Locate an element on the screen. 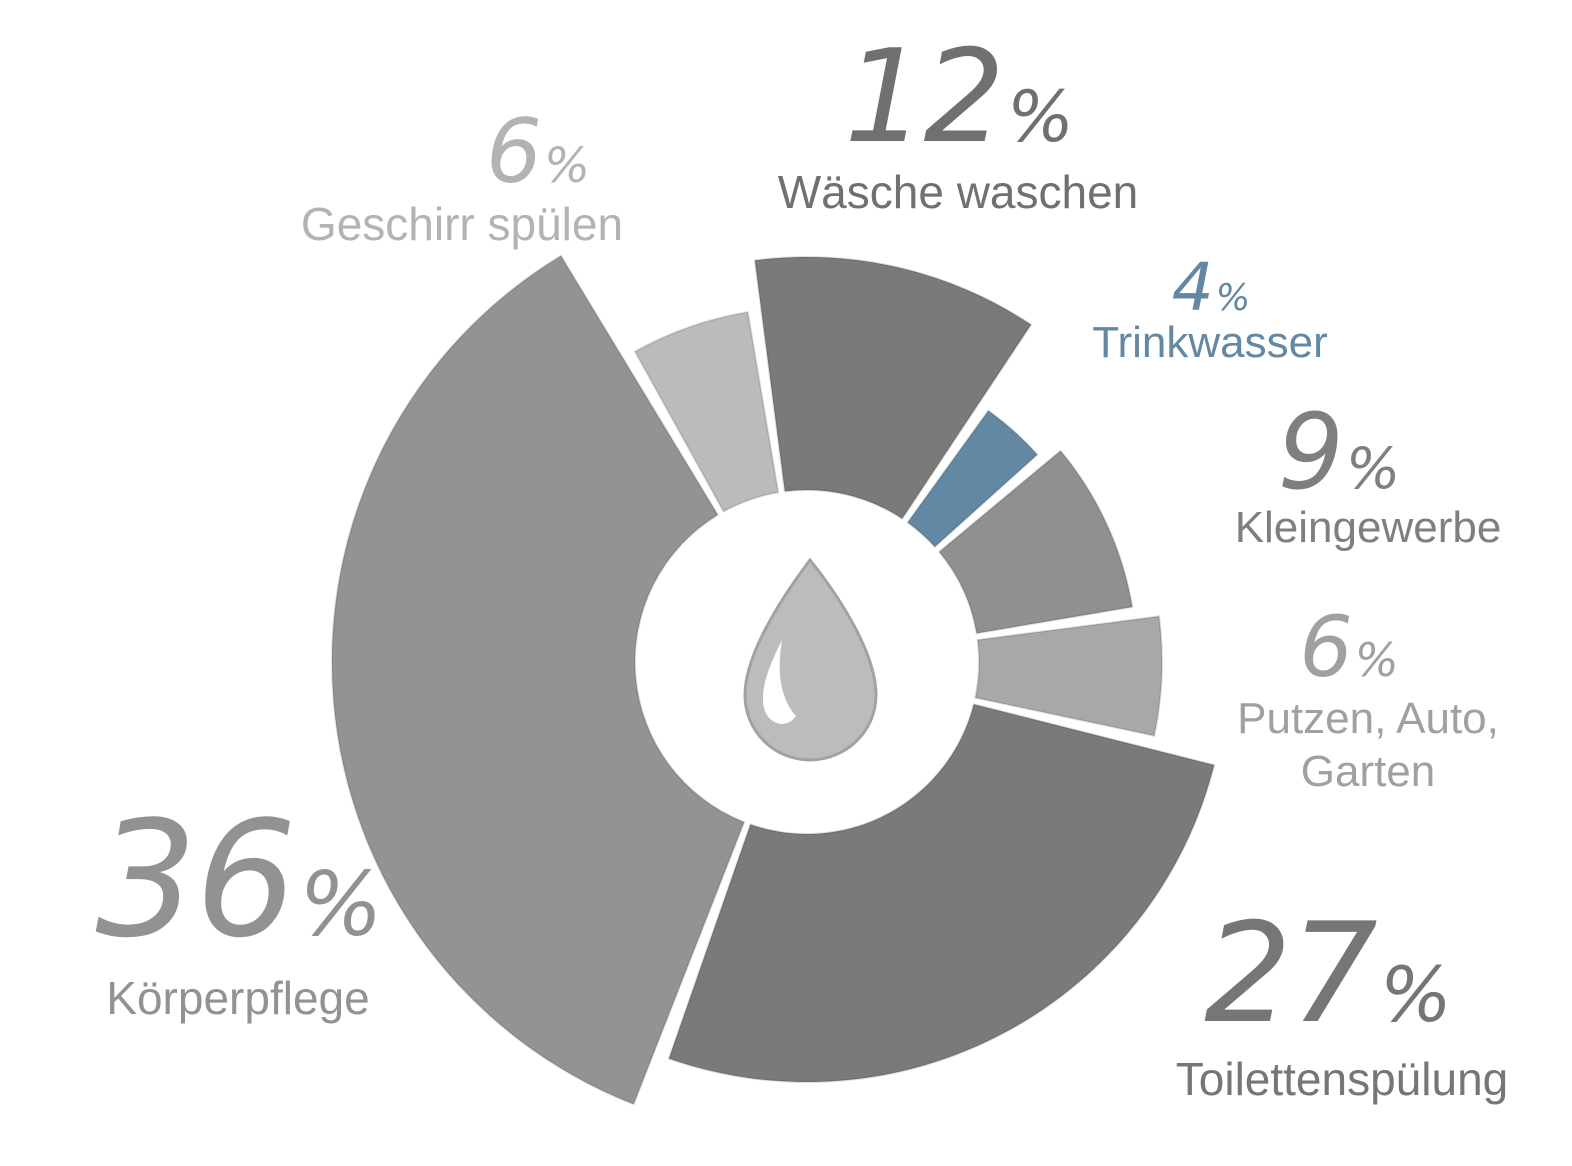 The height and width of the screenshot is (1166, 1572). slice-waesche-waschen is located at coordinates (893, 388).